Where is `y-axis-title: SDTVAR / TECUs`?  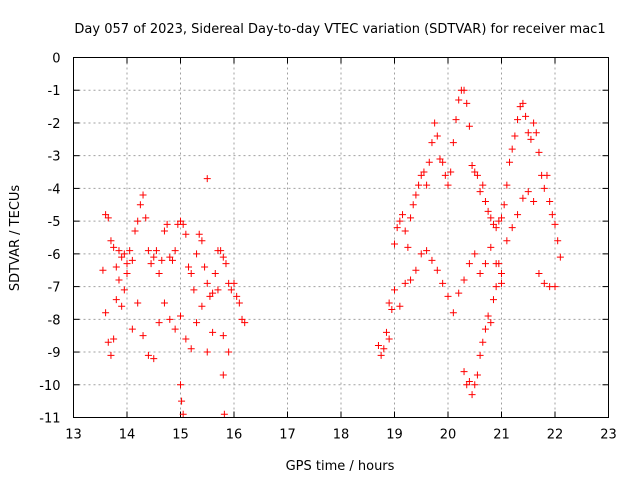
y-axis-title: SDTVAR / TECUs is located at coordinates (15, 238).